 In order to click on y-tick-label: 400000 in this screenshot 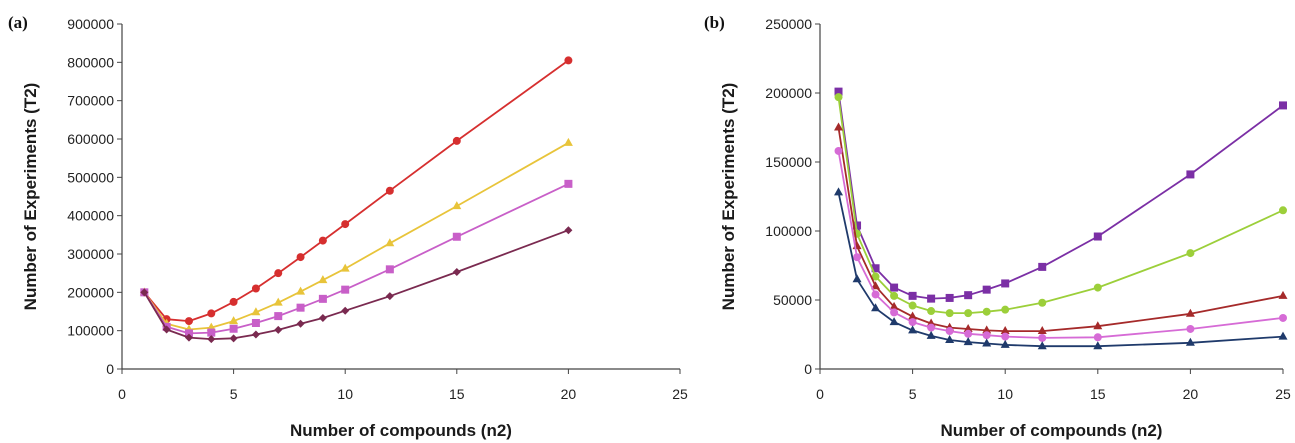, I will do `click(90, 216)`.